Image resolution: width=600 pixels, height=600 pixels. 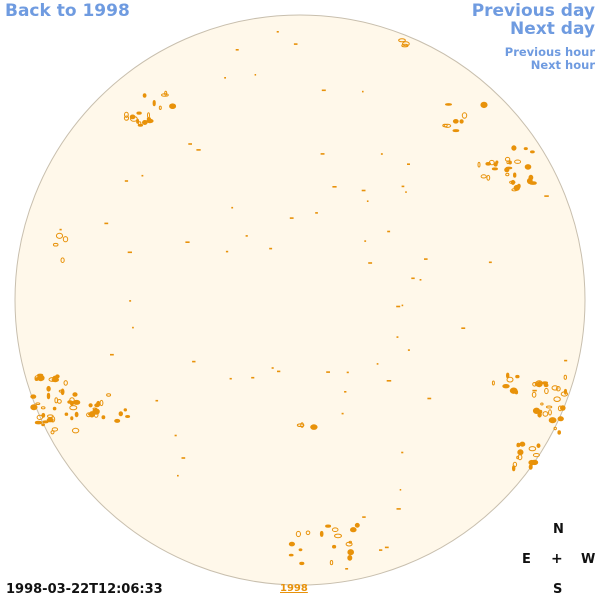 What do you see at coordinates (533, 11) in the screenshot?
I see `previous-day-link: Previous day` at bounding box center [533, 11].